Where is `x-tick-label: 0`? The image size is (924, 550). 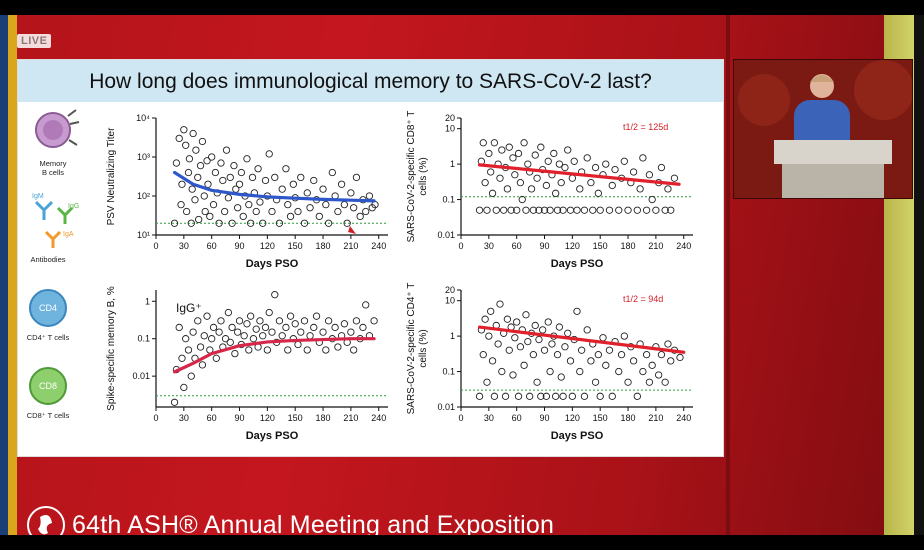 x-tick-label: 0 is located at coordinates (155, 246).